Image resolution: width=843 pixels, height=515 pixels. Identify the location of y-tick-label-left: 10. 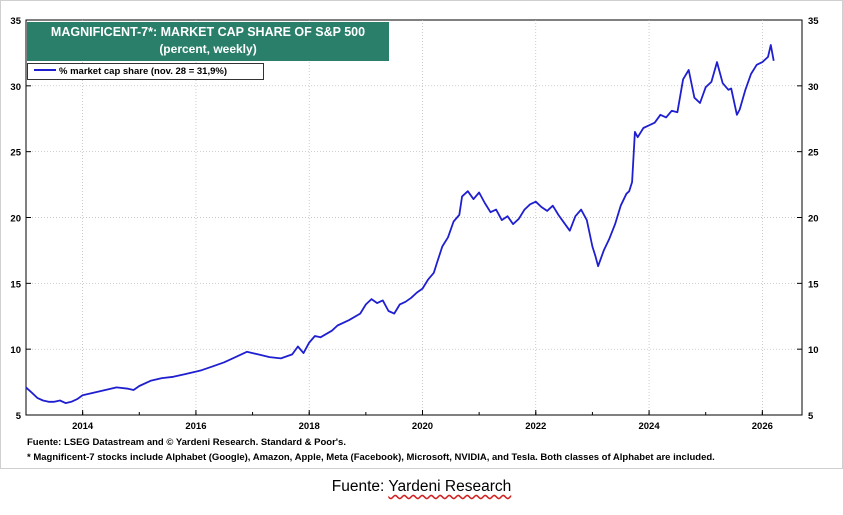
(15, 350).